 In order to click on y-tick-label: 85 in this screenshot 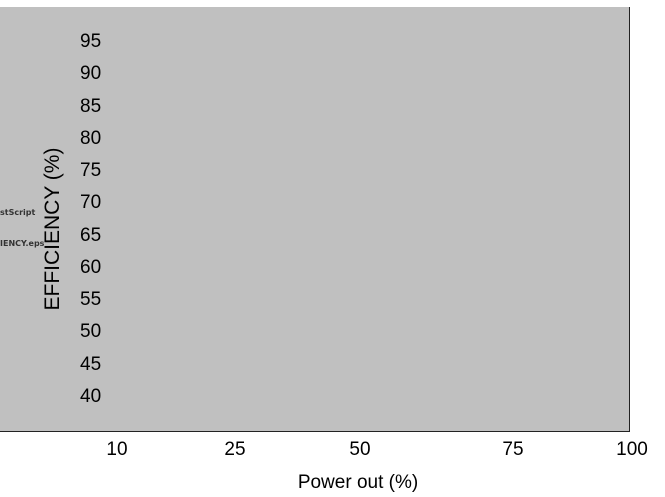, I will do `click(91, 106)`.